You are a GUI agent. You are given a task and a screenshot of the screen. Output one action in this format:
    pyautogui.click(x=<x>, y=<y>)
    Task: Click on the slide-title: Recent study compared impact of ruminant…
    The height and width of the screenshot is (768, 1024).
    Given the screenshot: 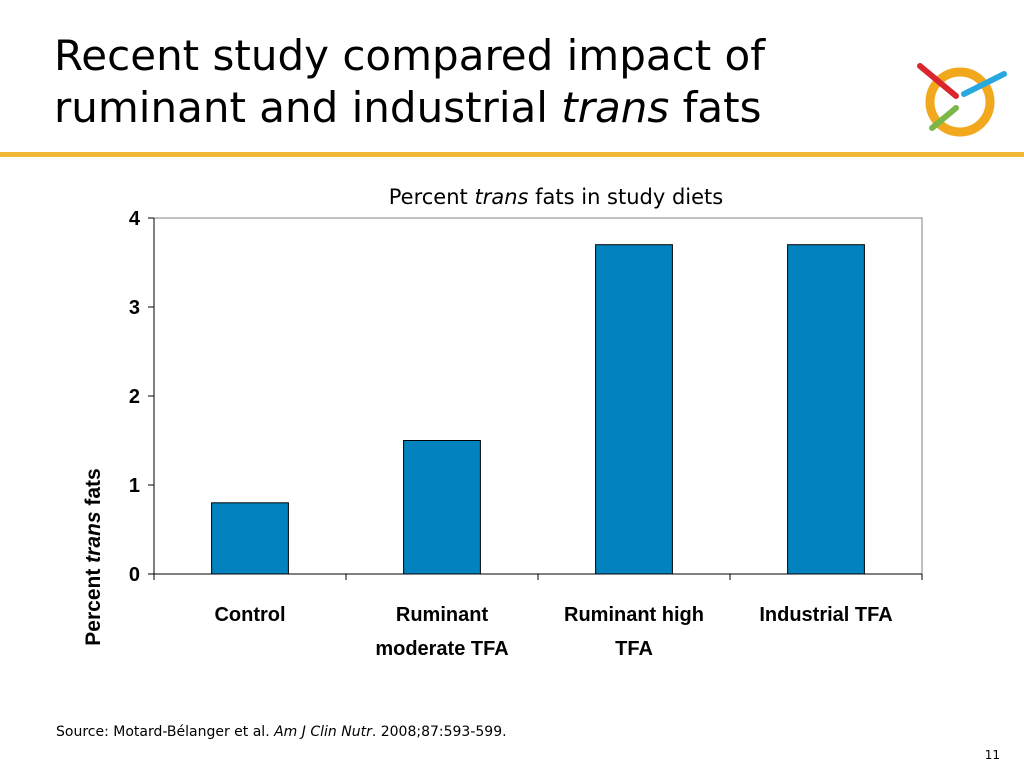 What is the action you would take?
    pyautogui.click(x=474, y=82)
    